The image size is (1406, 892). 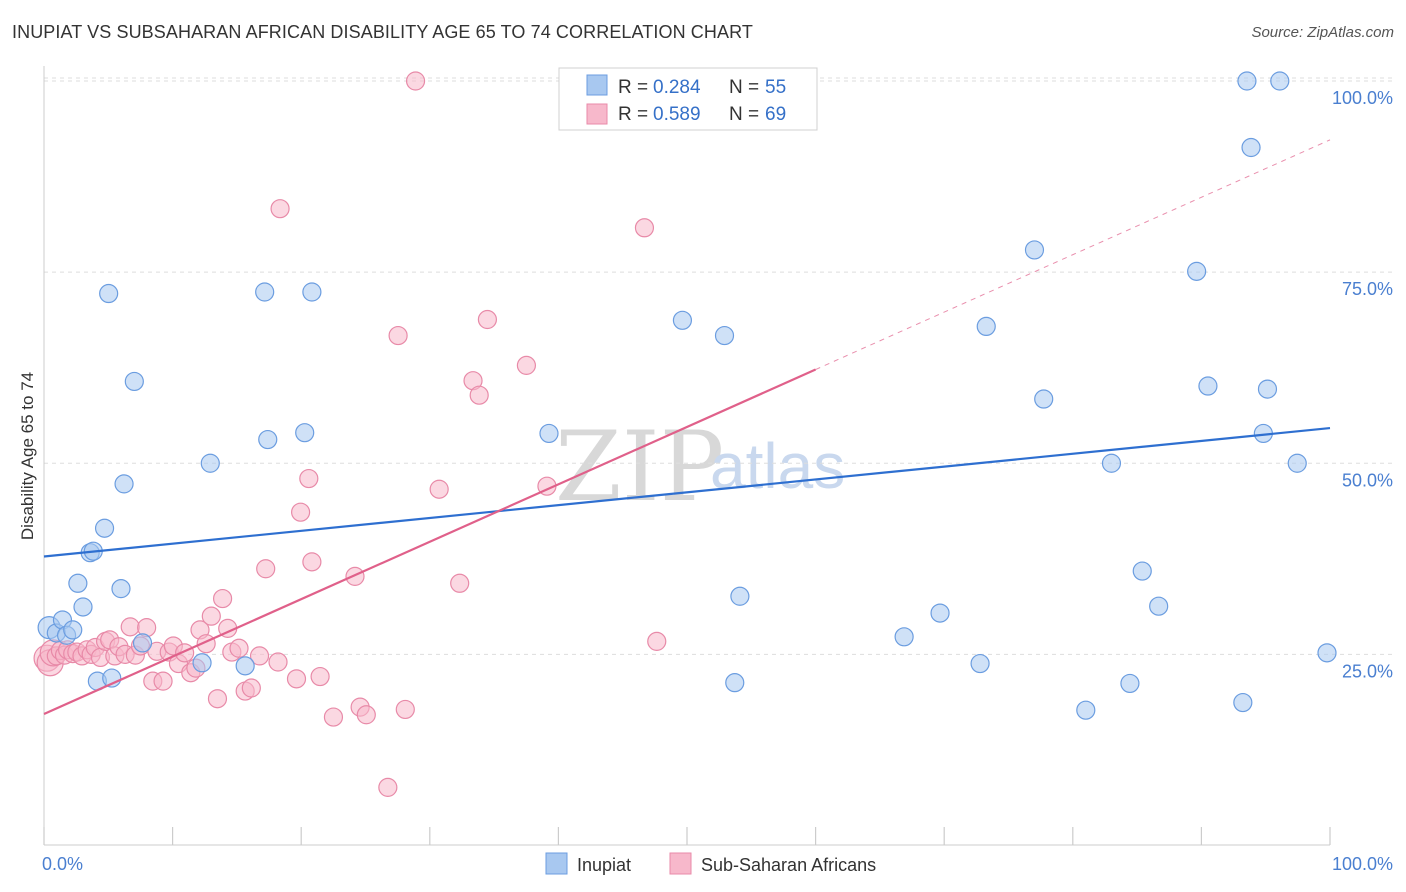 What do you see at coordinates (1367, 289) in the screenshot?
I see `y-tick-label: 75.0%` at bounding box center [1367, 289].